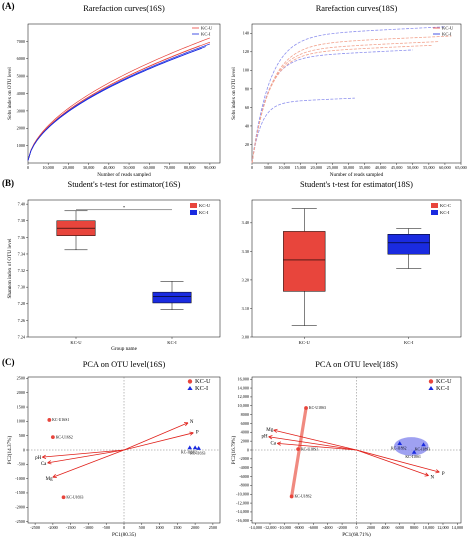 Image resolution: width=473 pixels, height=550 pixels. I want to click on legend-label: KC-U, so click(203, 381).